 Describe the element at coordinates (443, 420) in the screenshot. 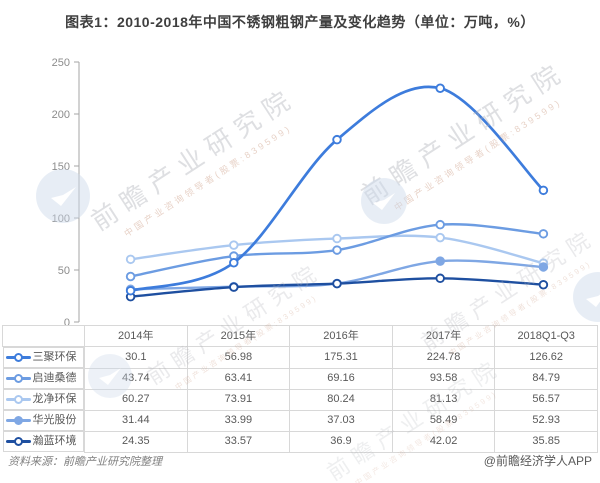

I see `value-cell: 58.49` at that location.